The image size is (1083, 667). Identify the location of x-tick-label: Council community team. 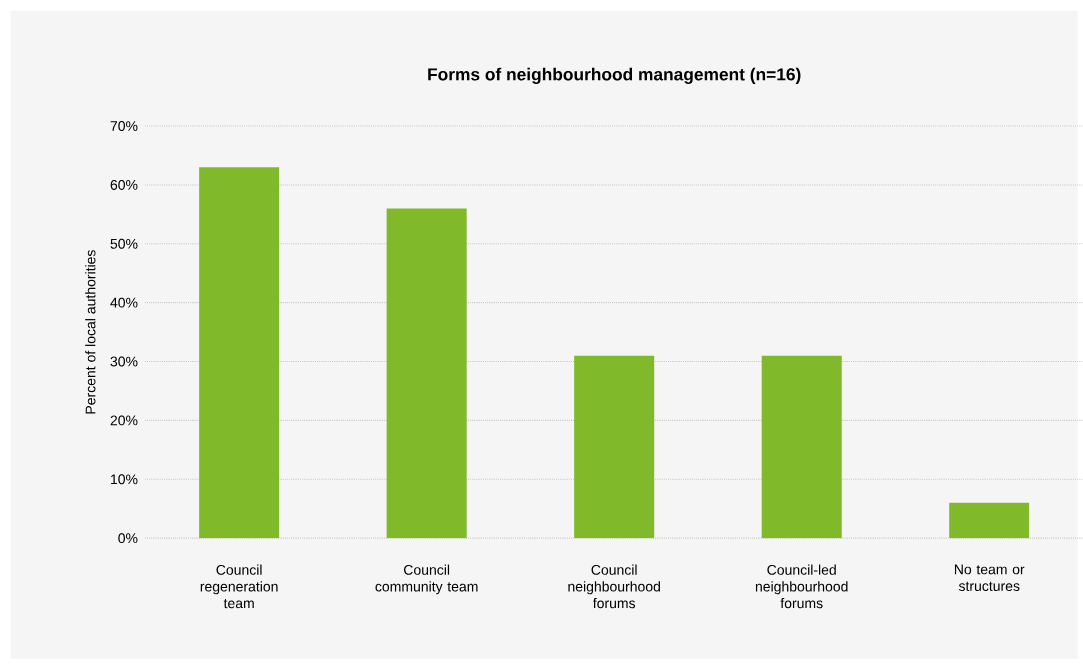
(426, 579).